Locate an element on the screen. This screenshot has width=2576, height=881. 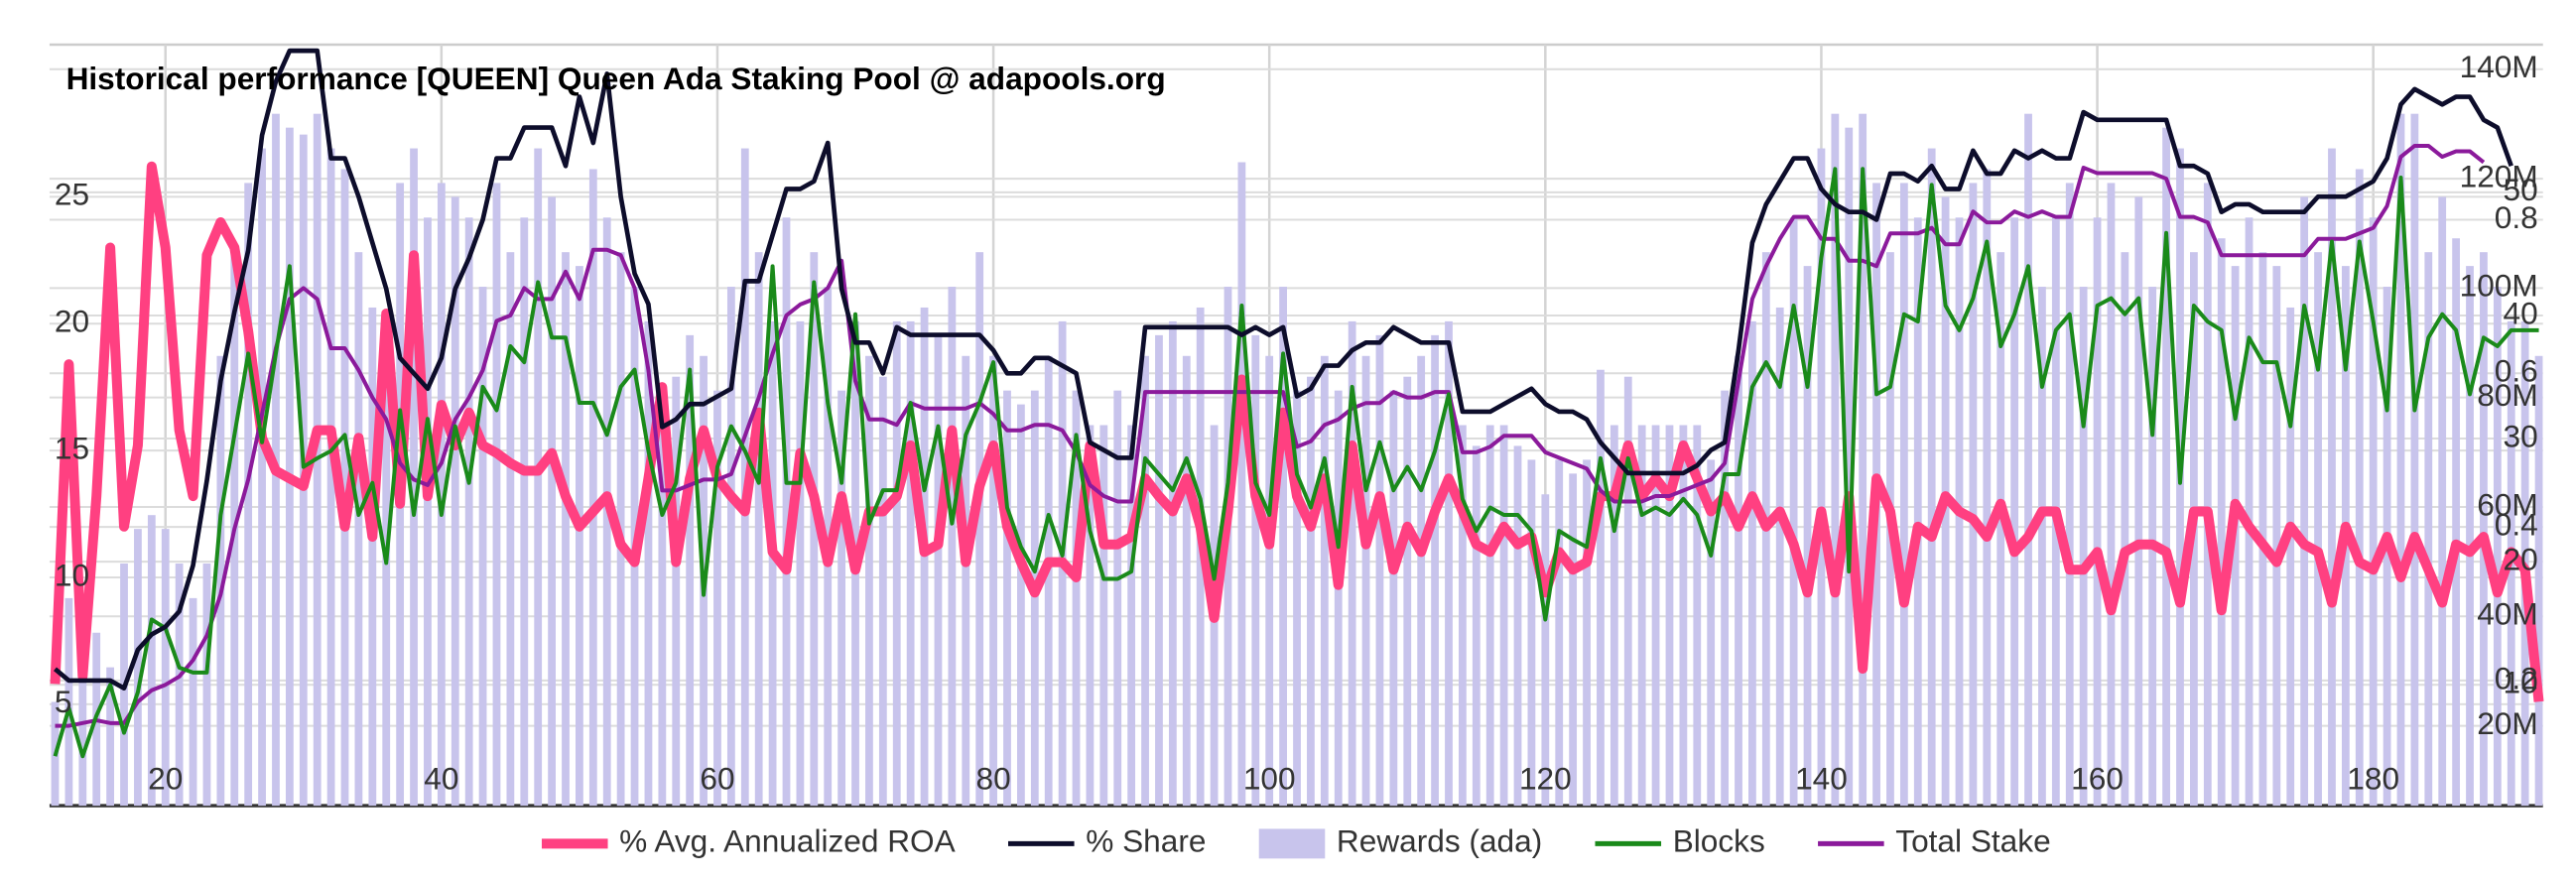
y-tick-label: 20 is located at coordinates (72, 321).